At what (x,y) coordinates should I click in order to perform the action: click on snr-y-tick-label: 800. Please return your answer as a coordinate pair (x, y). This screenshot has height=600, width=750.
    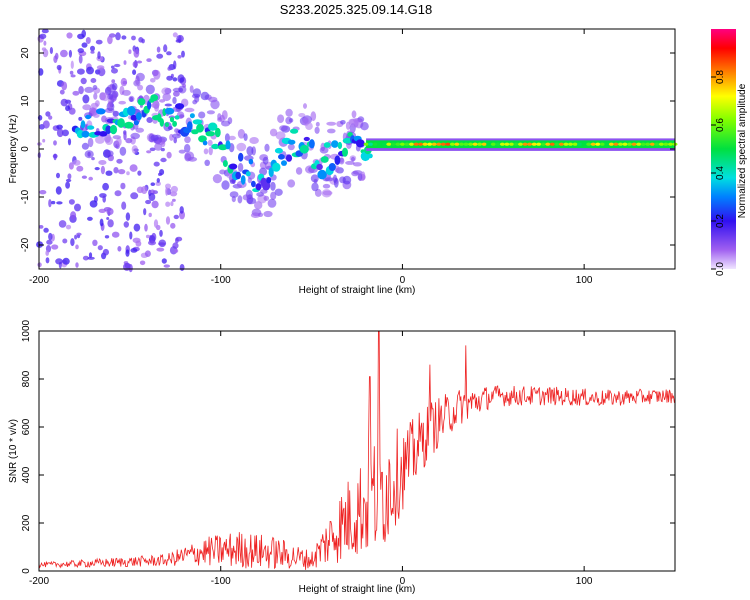
    Looking at the image, I should click on (26, 378).